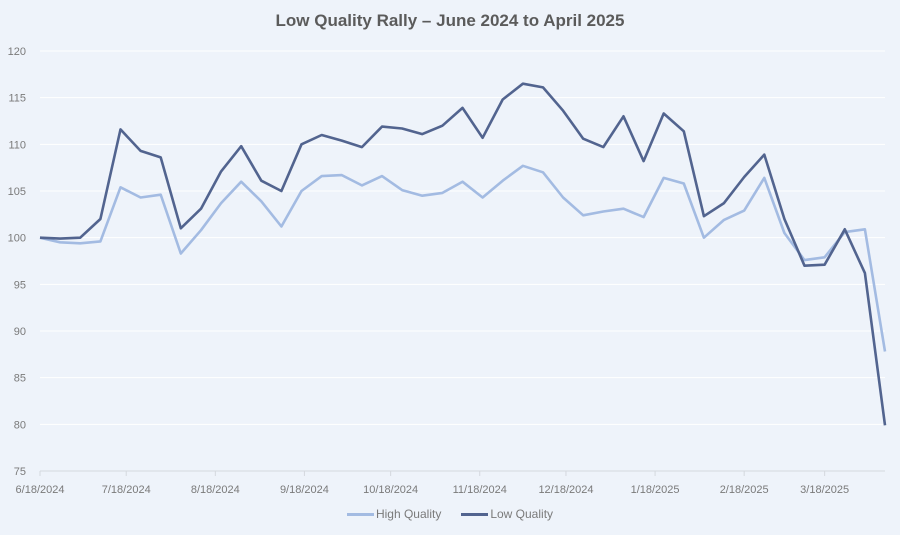  What do you see at coordinates (304, 490) in the screenshot?
I see `x-tick-label: 9/18/2024` at bounding box center [304, 490].